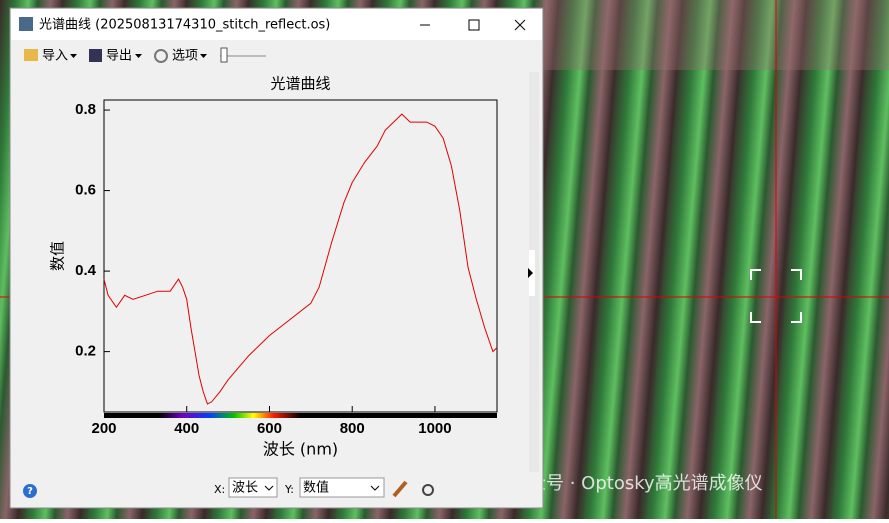 This screenshot has width=889, height=523. I want to click on refresh, so click(428, 490).